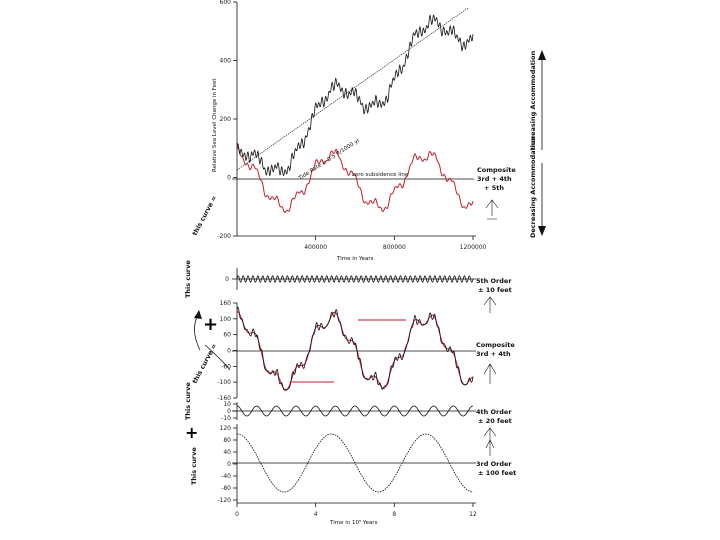 The width and height of the screenshot is (720, 540). Describe the element at coordinates (493, 354) in the screenshot. I see `composite-label-2: 3rd + 4th` at that location.